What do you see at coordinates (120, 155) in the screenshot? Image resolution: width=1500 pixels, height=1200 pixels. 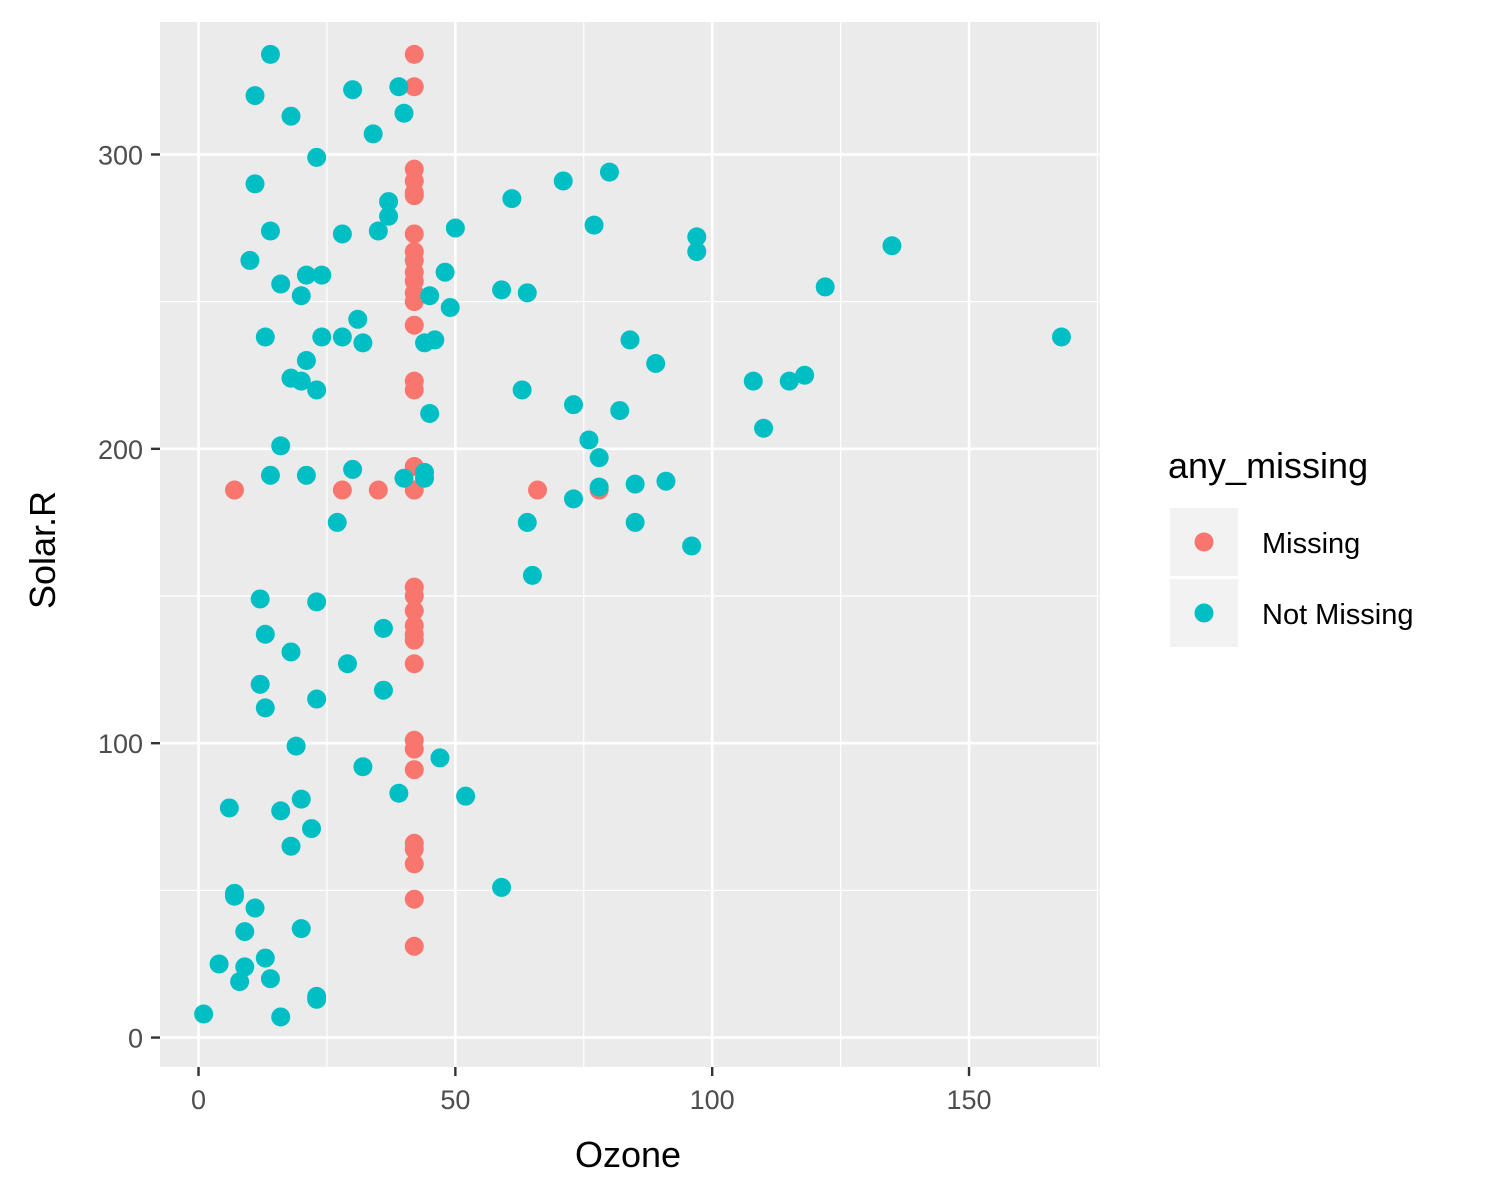 I see `y-tick-label: 300` at bounding box center [120, 155].